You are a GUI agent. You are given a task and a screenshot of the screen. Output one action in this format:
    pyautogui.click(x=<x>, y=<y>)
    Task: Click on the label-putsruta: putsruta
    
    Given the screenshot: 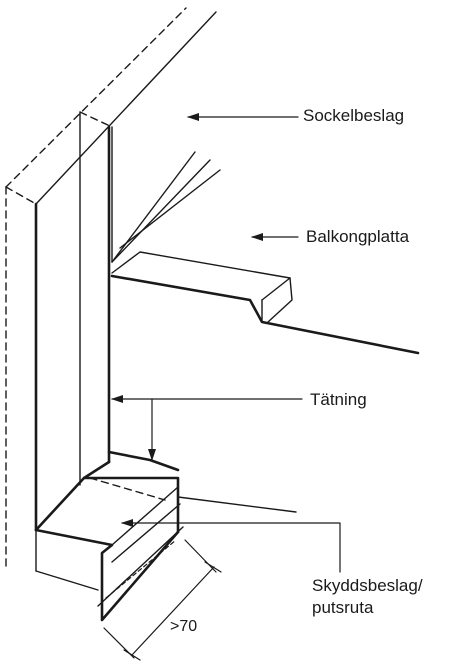 What is the action you would take?
    pyautogui.click(x=343, y=607)
    